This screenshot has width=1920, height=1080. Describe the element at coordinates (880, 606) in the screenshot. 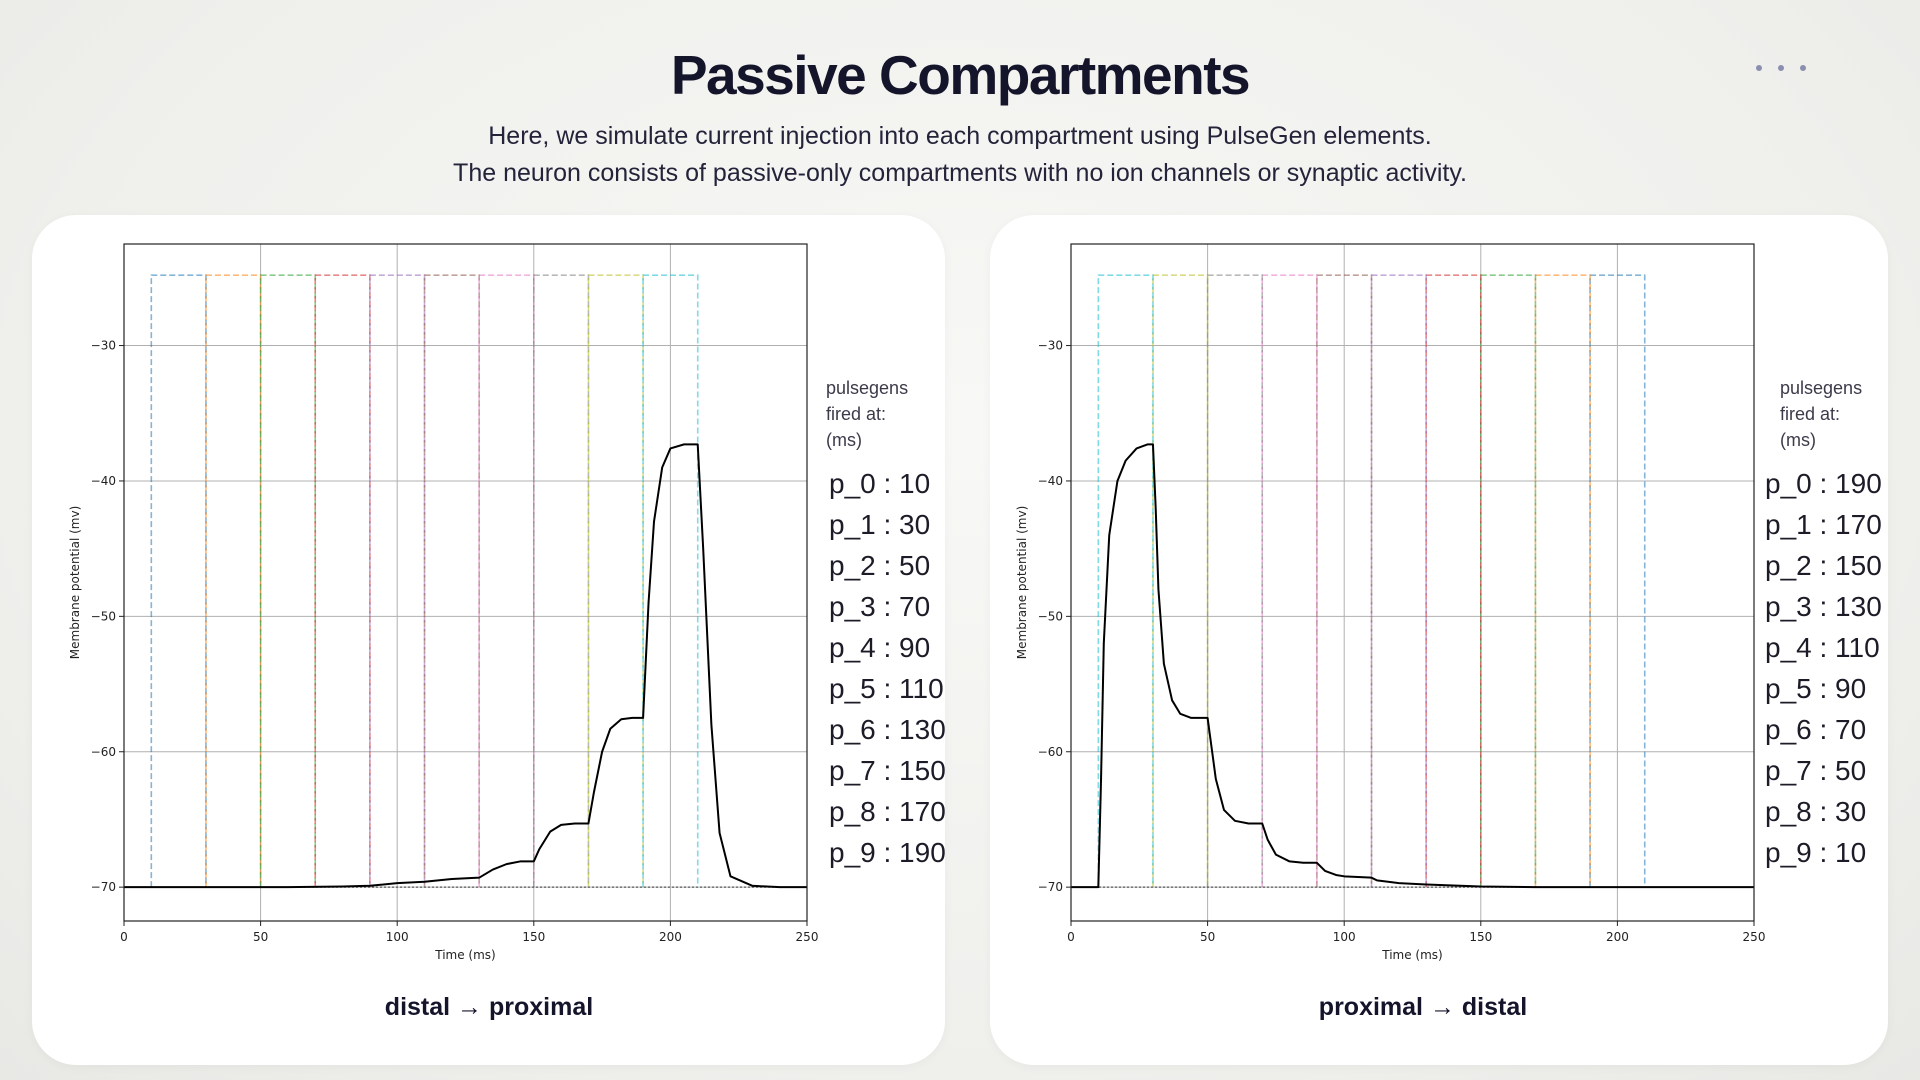

I see `legend-item-p_3: p_3 : 70` at that location.